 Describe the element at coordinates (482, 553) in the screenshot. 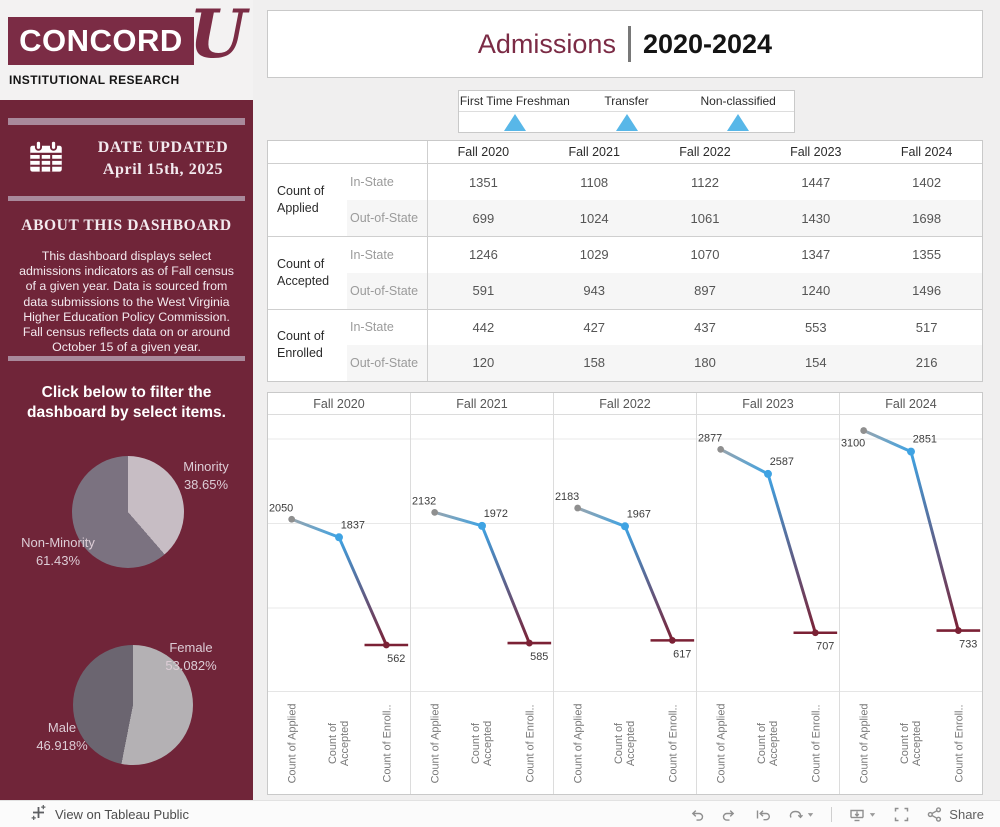

I see `funnel-chart: 2132 1972 585` at that location.